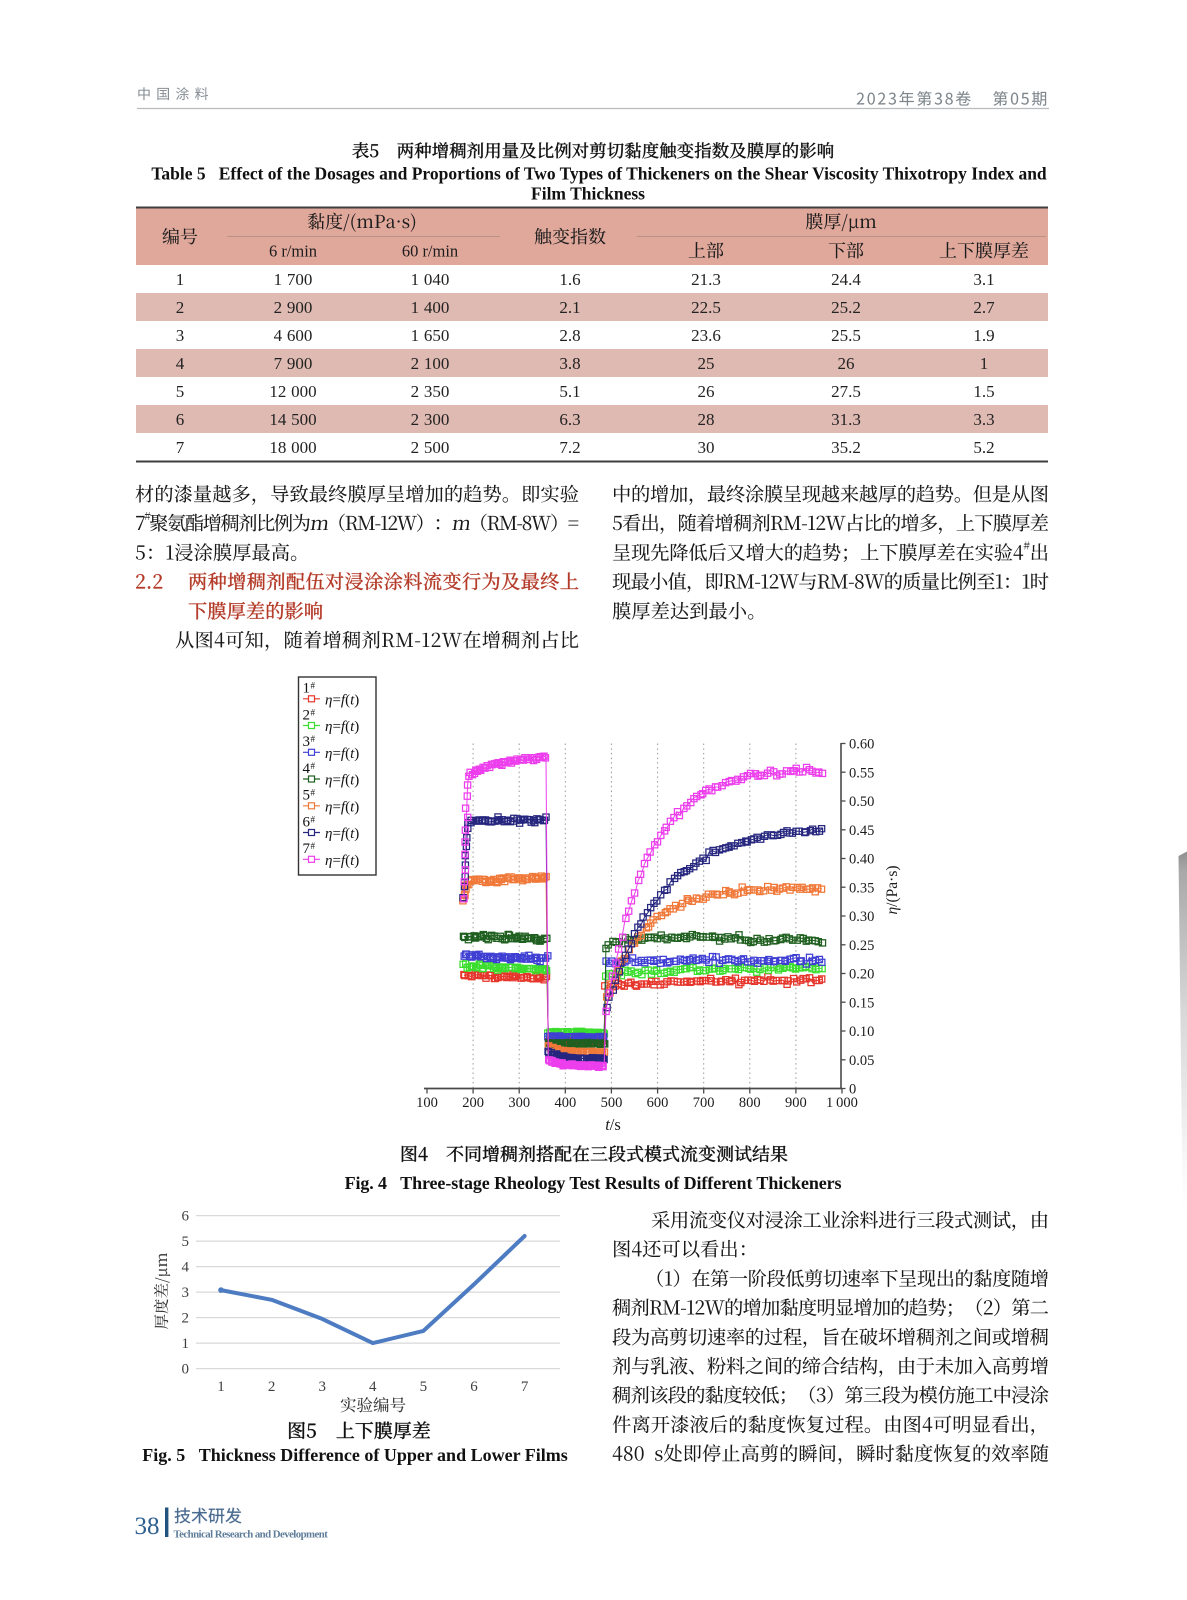  What do you see at coordinates (706, 363) in the screenshot?
I see `svg-text: 25` at bounding box center [706, 363].